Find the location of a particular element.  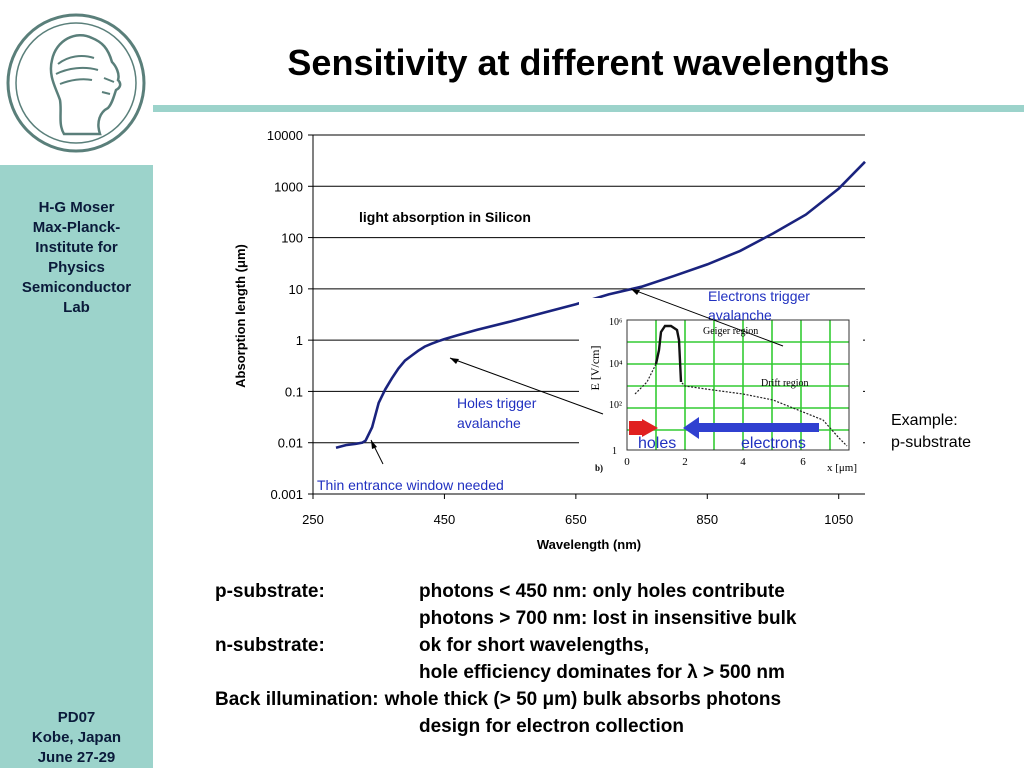

example-line-2: p-substrate is located at coordinates (931, 442).